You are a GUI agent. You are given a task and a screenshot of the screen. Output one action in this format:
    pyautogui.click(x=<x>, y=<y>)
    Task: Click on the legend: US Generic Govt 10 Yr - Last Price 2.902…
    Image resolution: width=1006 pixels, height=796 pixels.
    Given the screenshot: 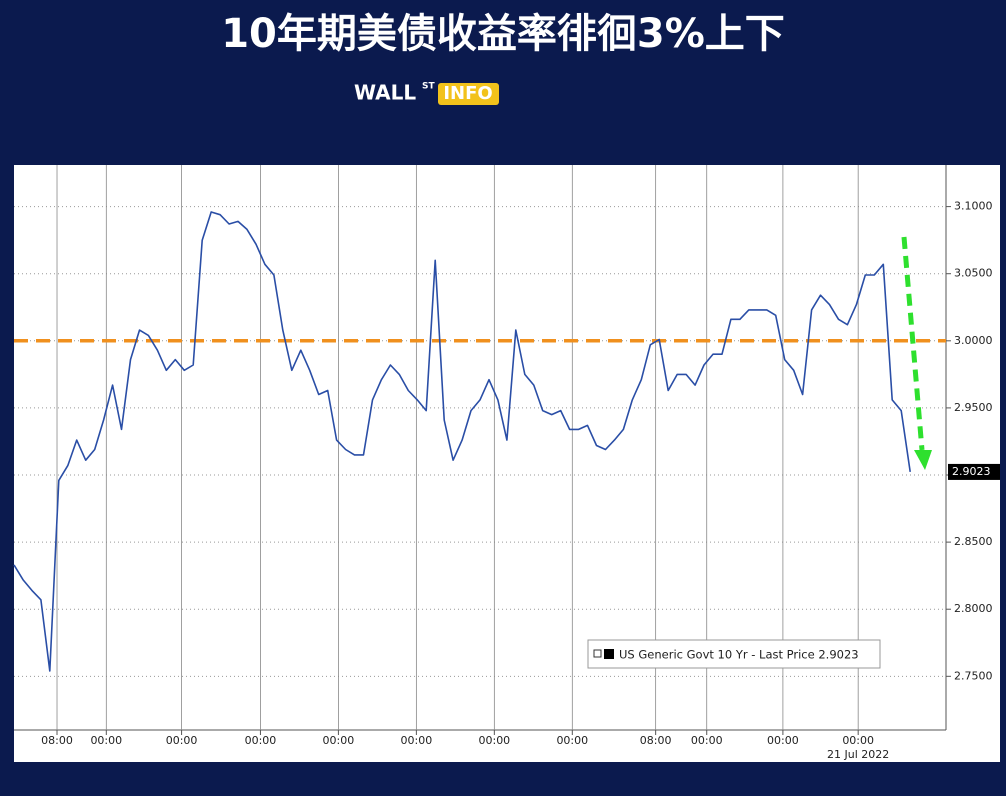 What is the action you would take?
    pyautogui.click(x=734, y=654)
    